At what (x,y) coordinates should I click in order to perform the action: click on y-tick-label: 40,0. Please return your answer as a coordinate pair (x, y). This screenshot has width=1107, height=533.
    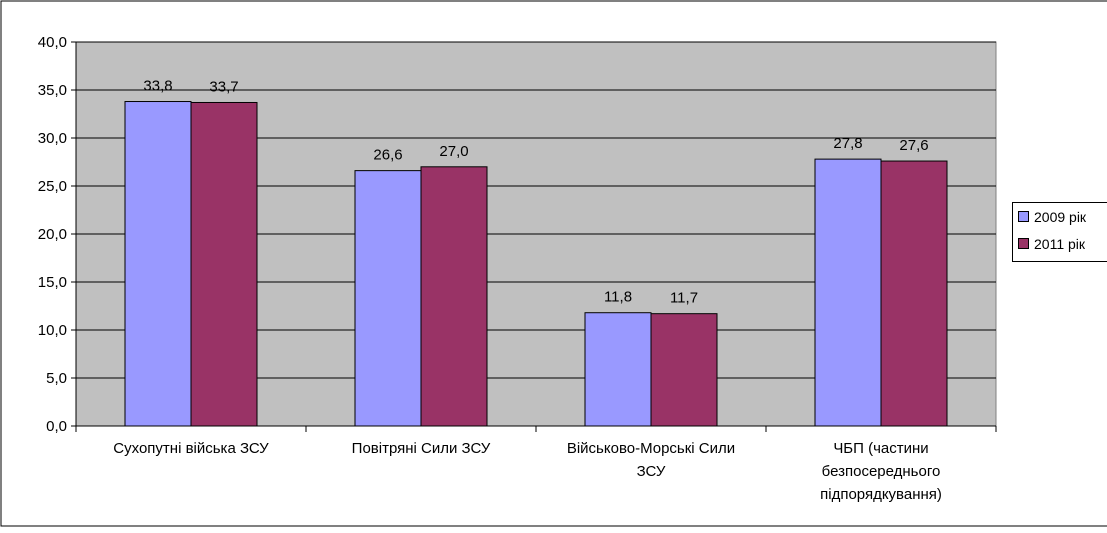
    Looking at the image, I should click on (52, 42).